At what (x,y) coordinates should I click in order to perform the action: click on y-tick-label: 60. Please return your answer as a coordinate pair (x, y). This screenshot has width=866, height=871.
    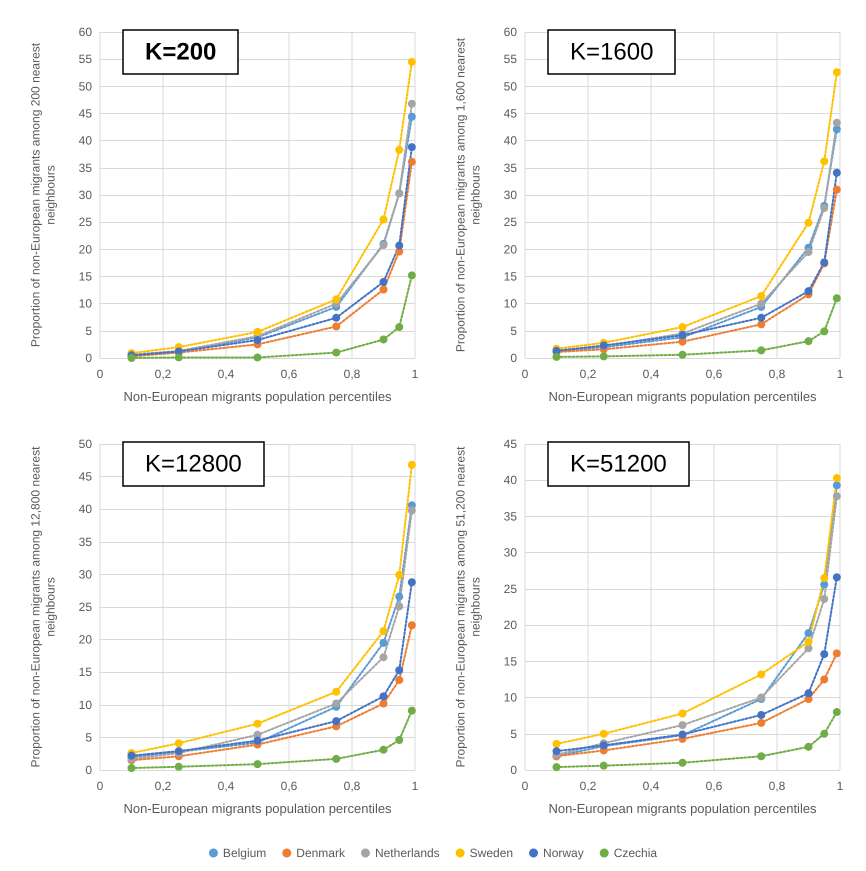
    Looking at the image, I should click on (85, 32).